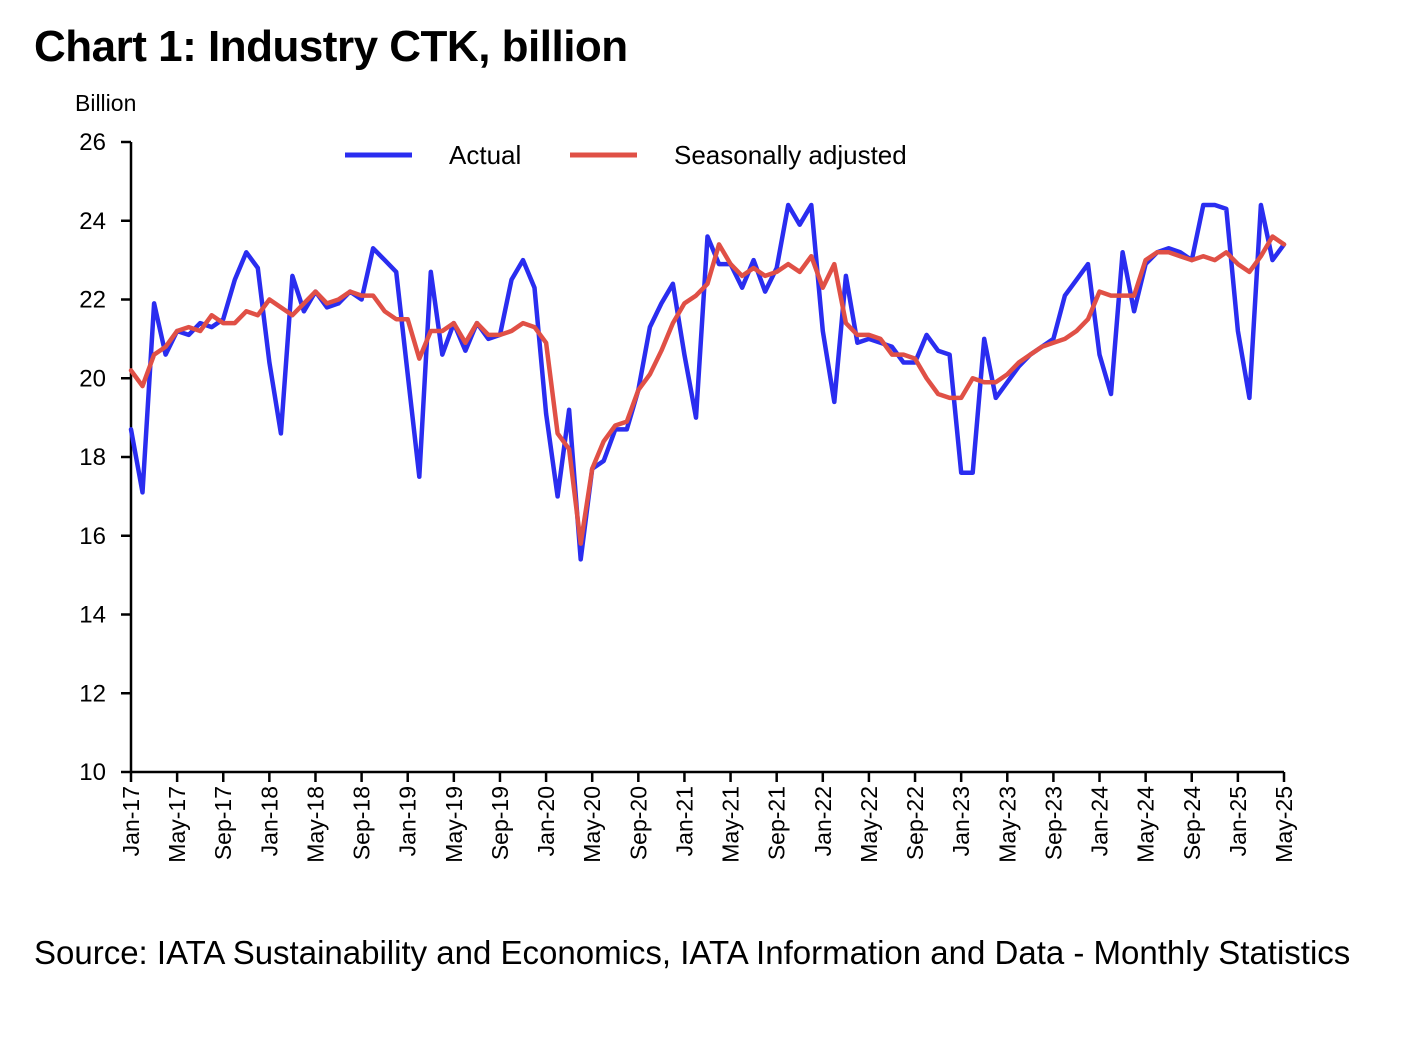 The image size is (1426, 1040). I want to click on y-tick-label: 24, so click(92, 221).